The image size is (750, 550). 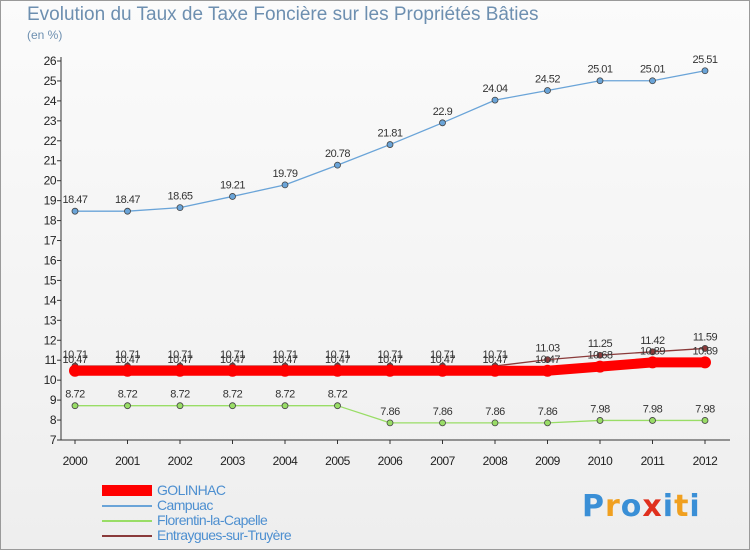 I want to click on proxiti-logo-letter: o, so click(x=631, y=506).